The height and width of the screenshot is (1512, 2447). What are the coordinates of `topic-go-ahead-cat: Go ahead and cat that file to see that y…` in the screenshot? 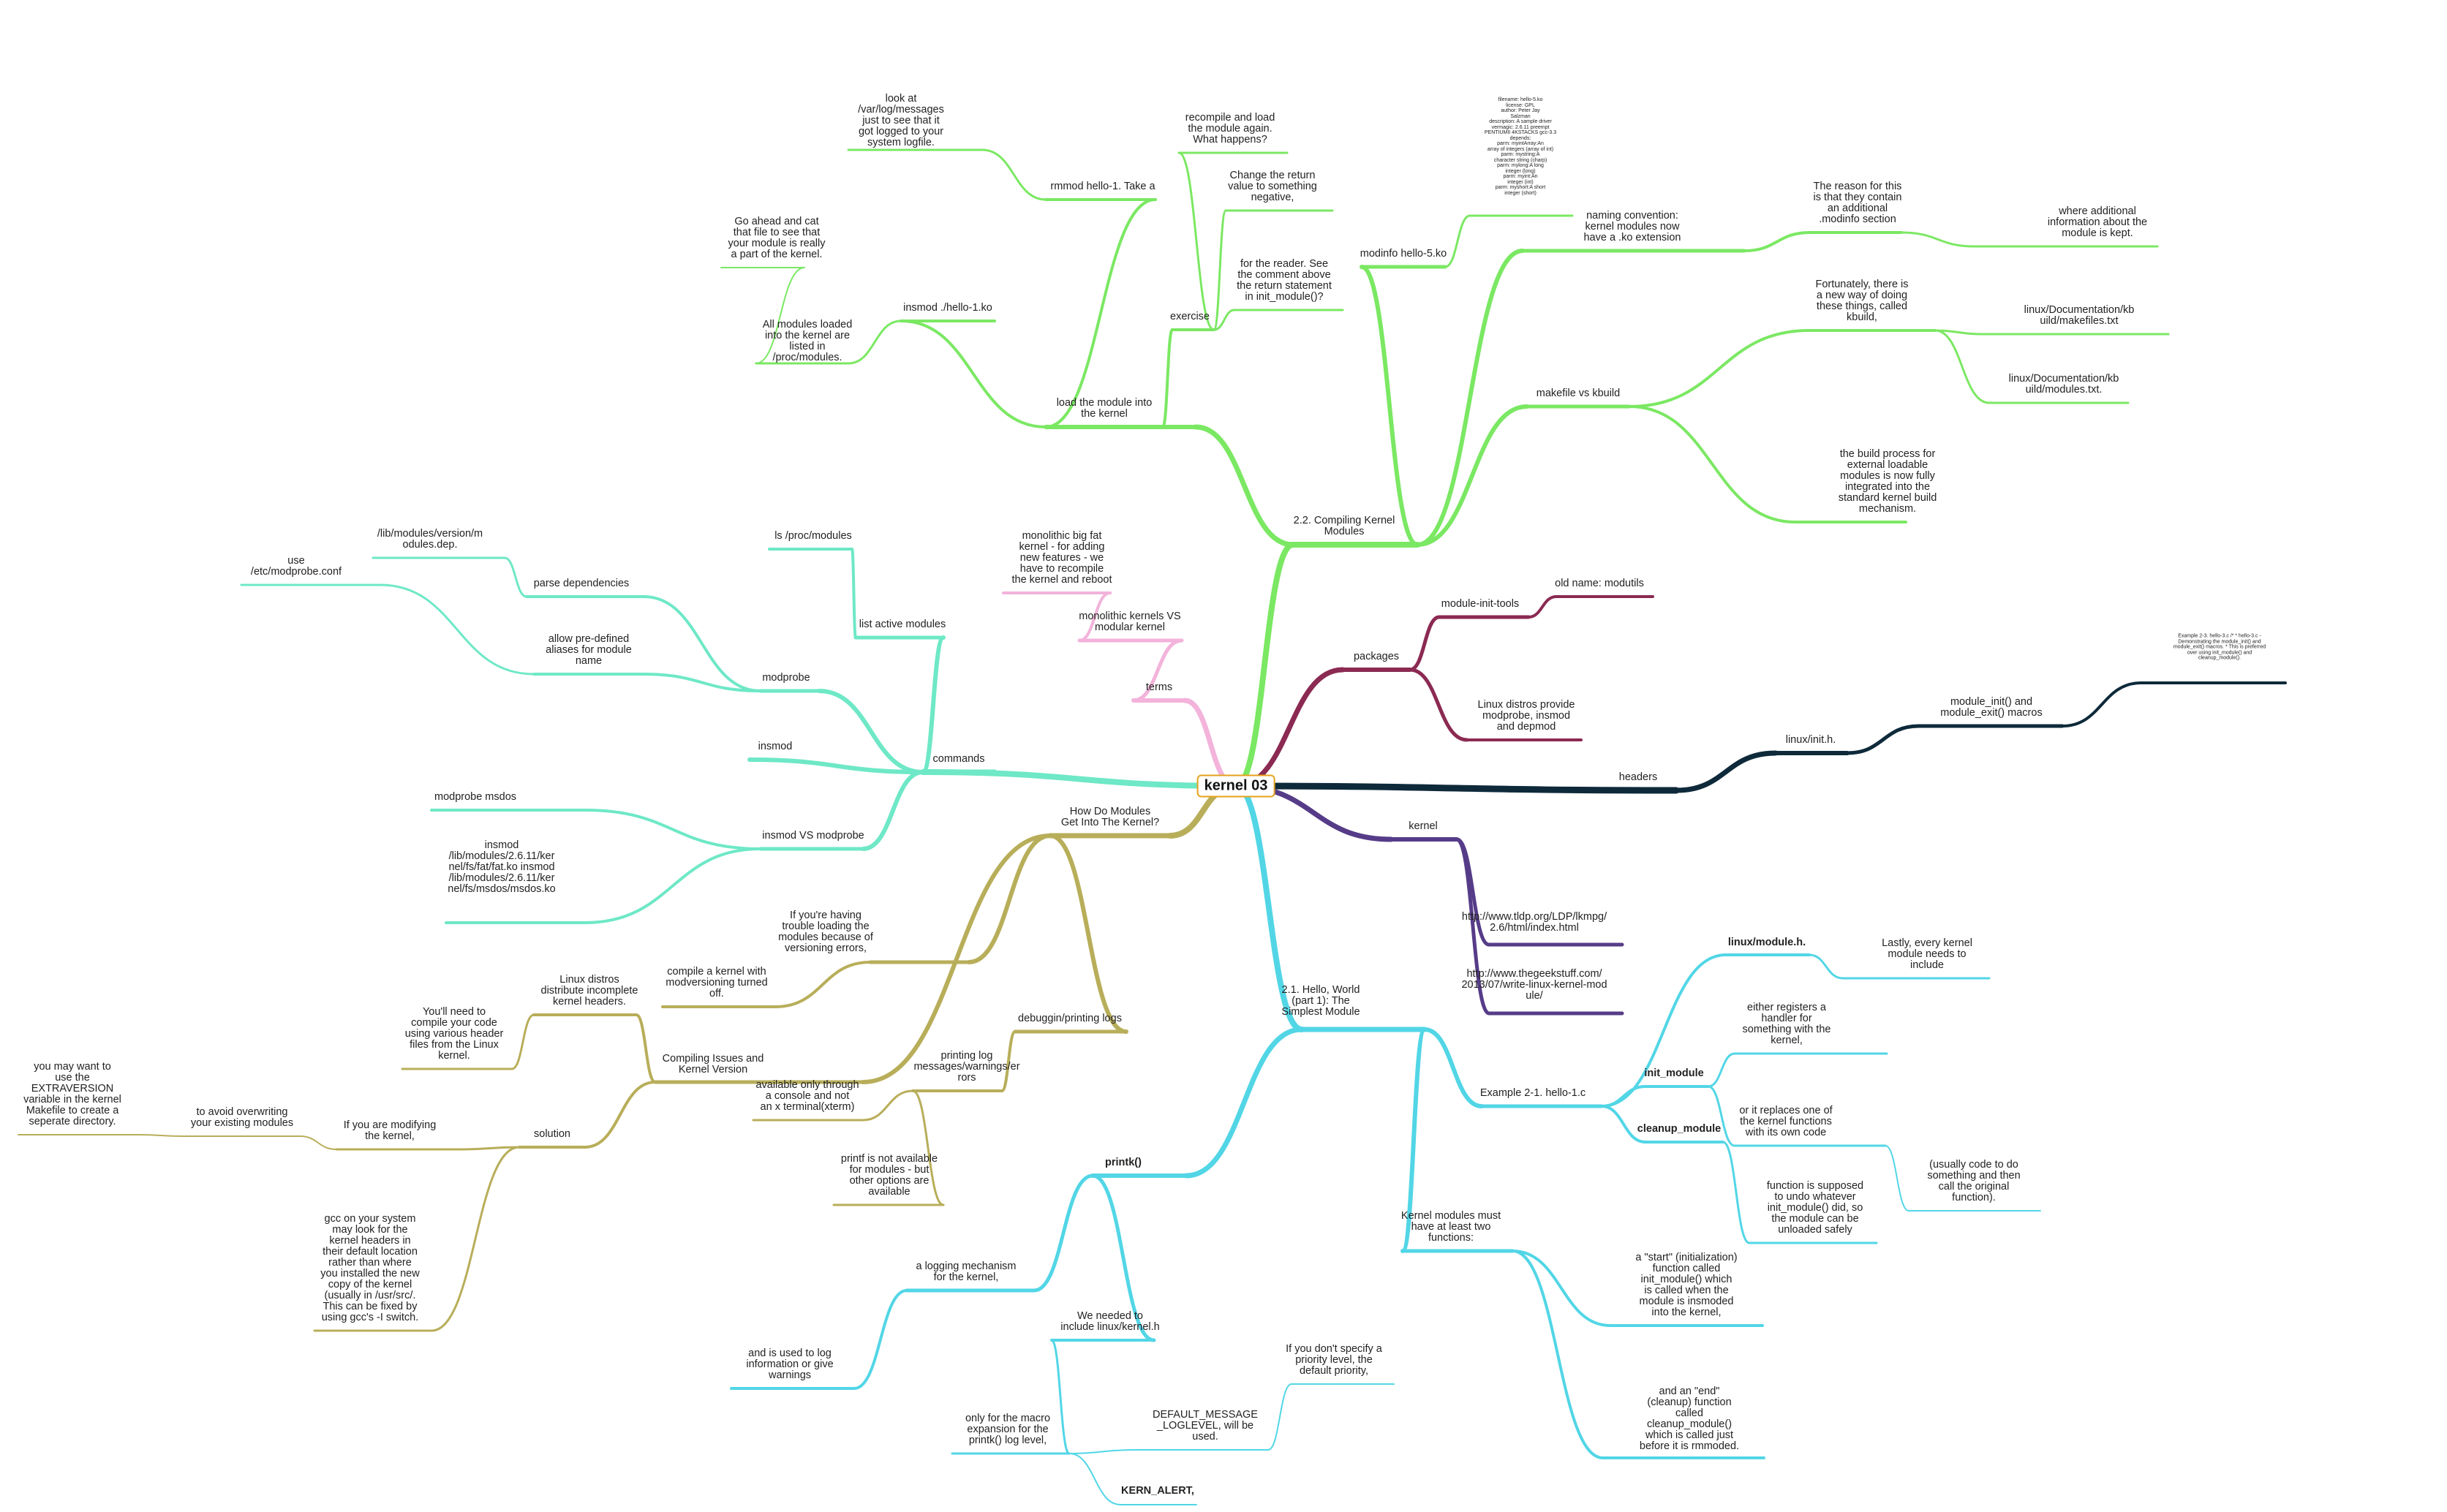 It's located at (777, 238).